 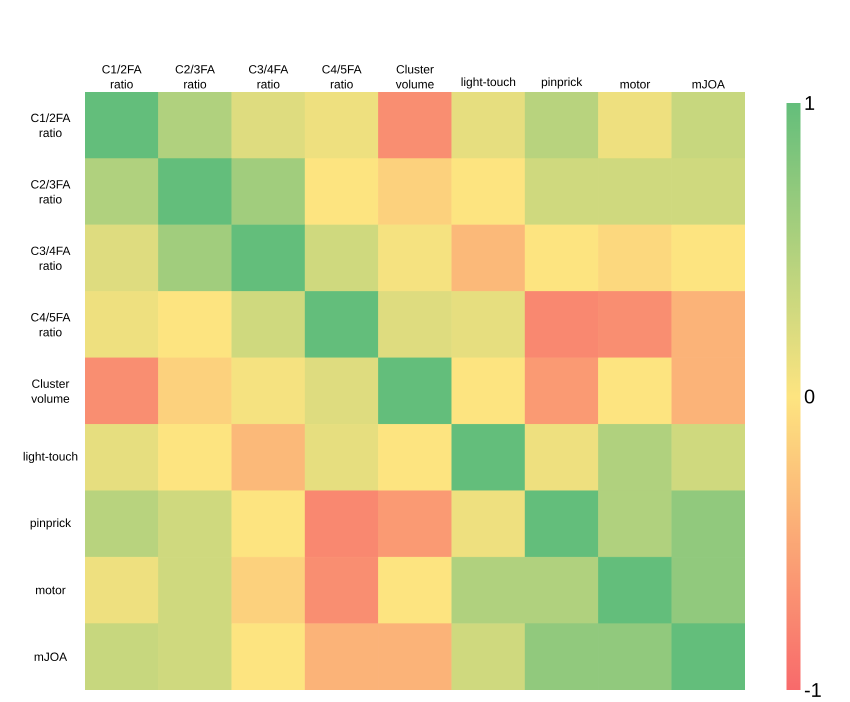 I want to click on x-tick-label: C3/4FA ratio, so click(x=268, y=76).